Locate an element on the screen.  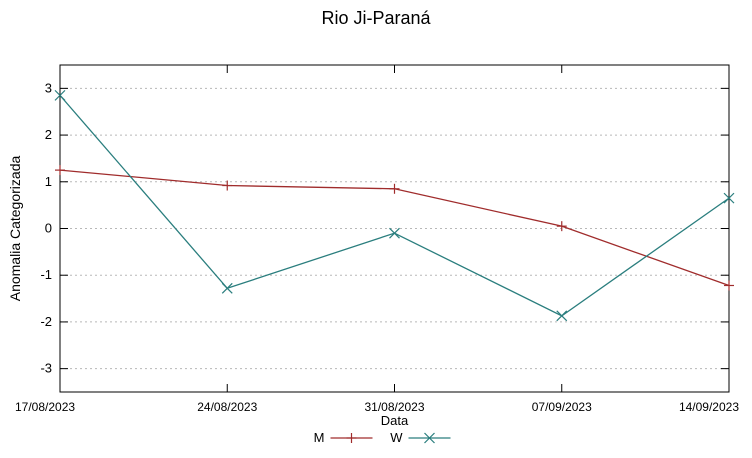
y-tick-label: -1 is located at coordinates (46, 274).